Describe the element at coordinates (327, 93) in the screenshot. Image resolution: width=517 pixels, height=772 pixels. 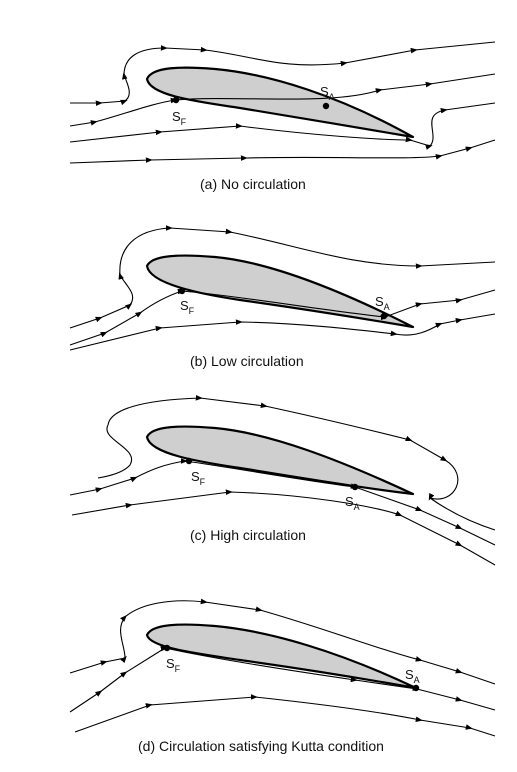
I see `rear-stagnation-label-a: SA` at that location.